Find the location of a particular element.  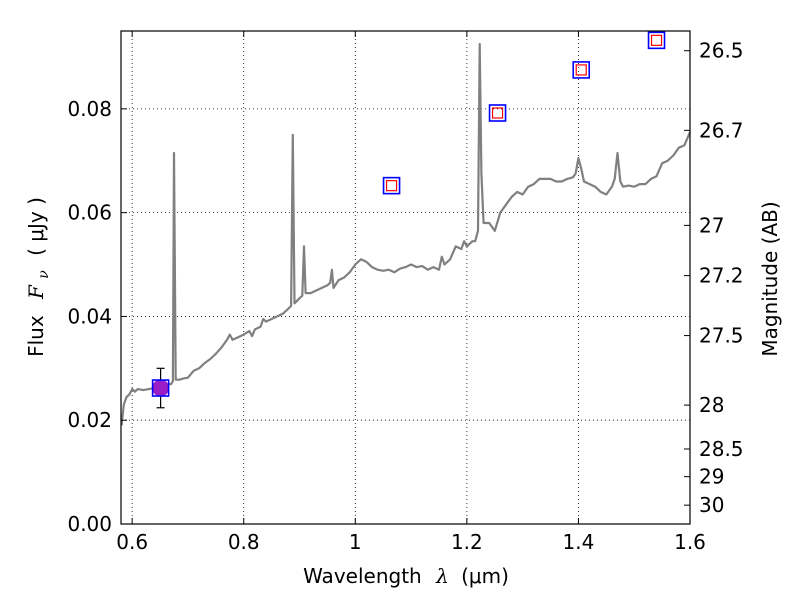

magnitude-tick-label: 26.7 is located at coordinates (721, 130).